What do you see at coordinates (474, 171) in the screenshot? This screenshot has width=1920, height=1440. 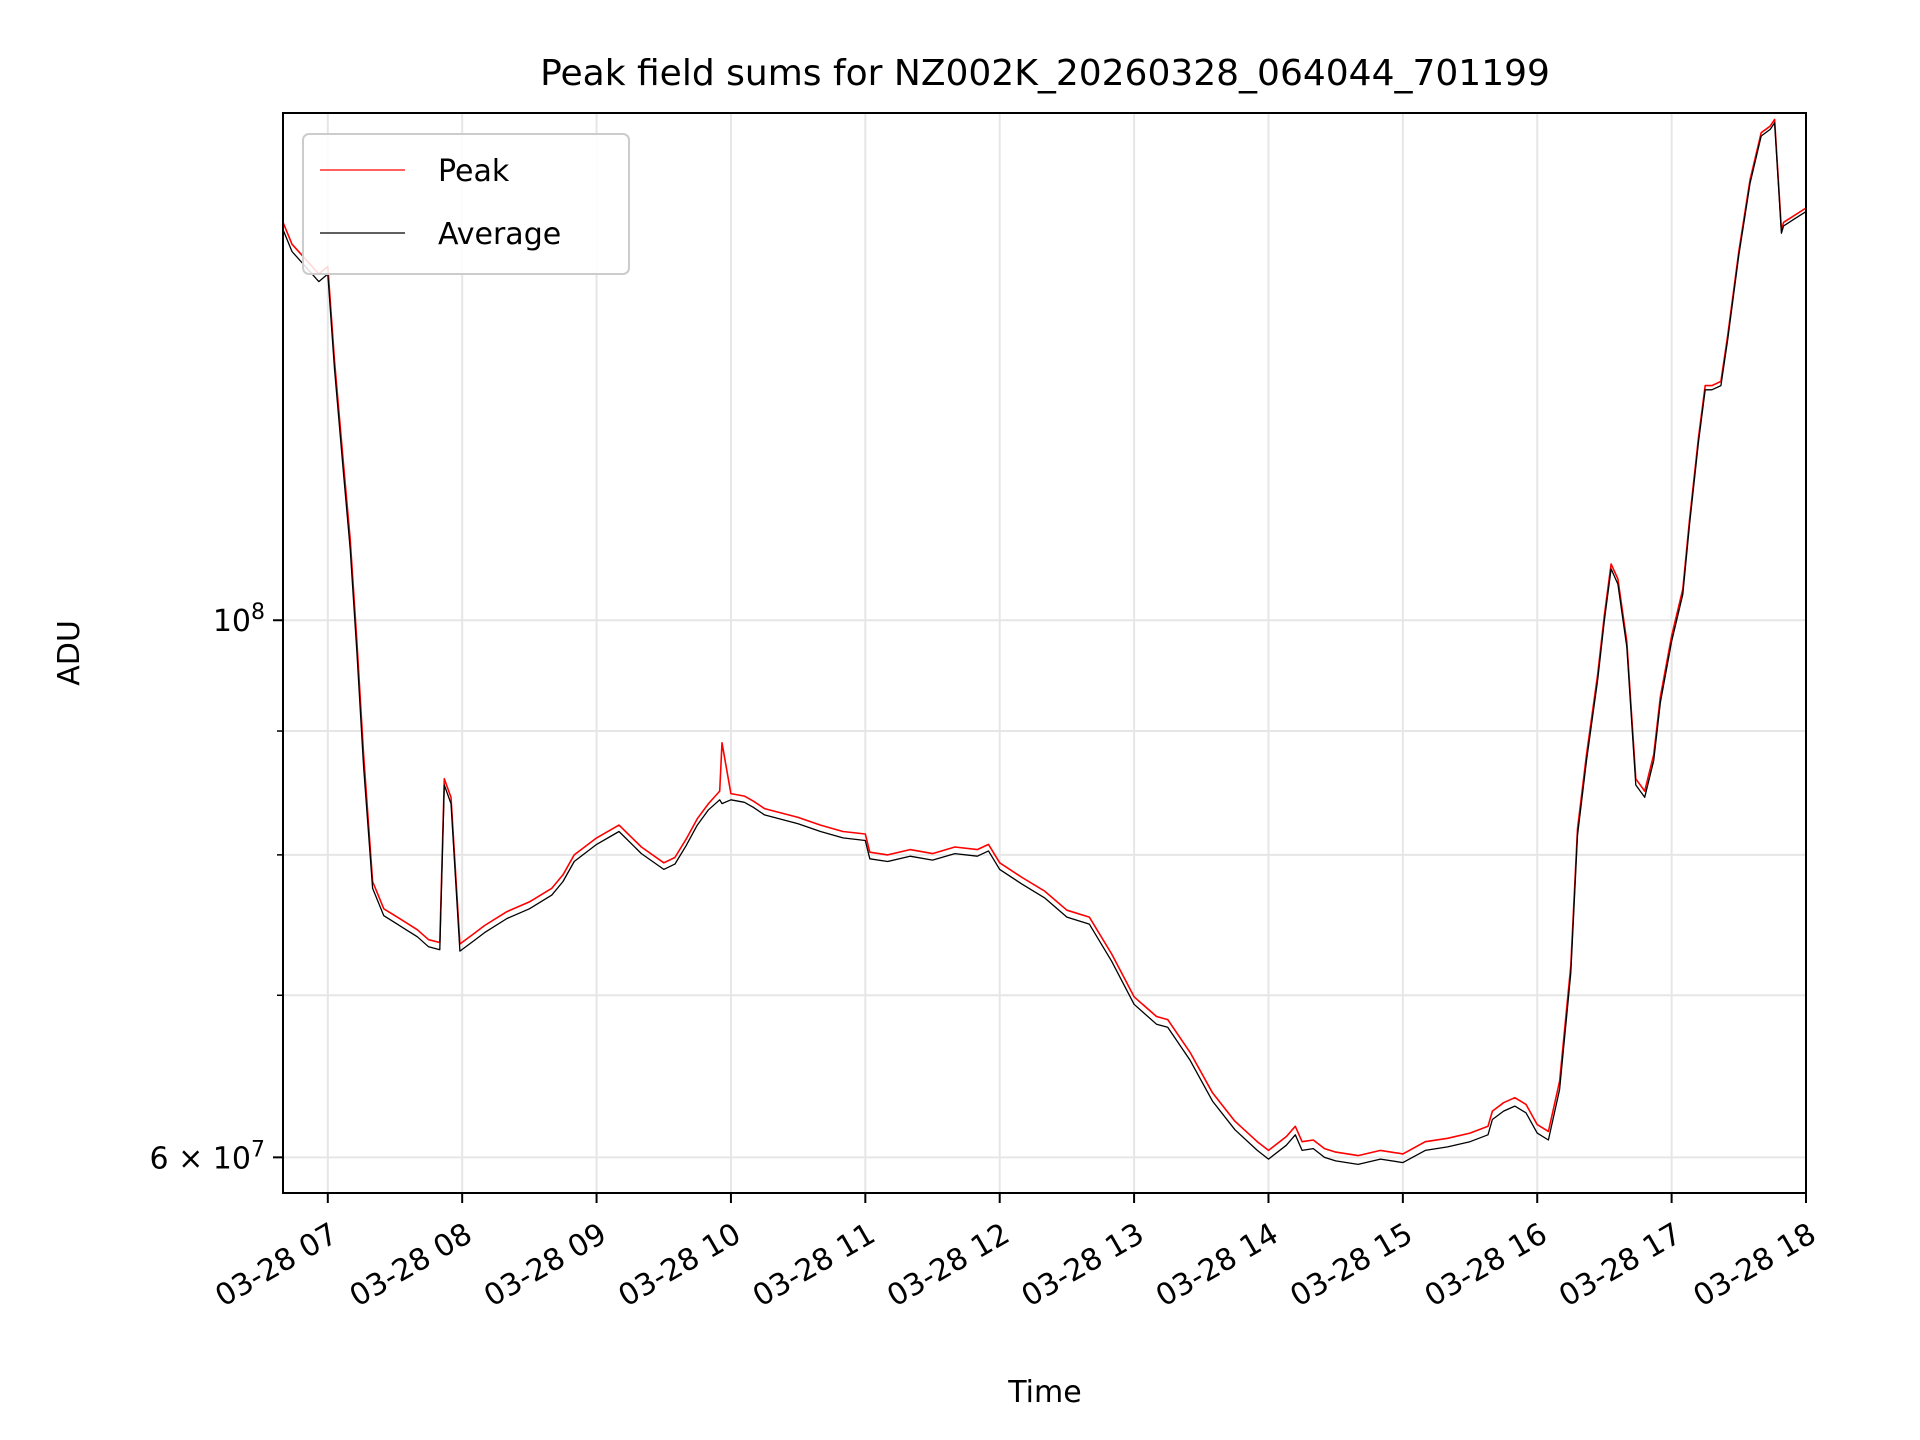 I see `legend-peak-label: Peak` at bounding box center [474, 171].